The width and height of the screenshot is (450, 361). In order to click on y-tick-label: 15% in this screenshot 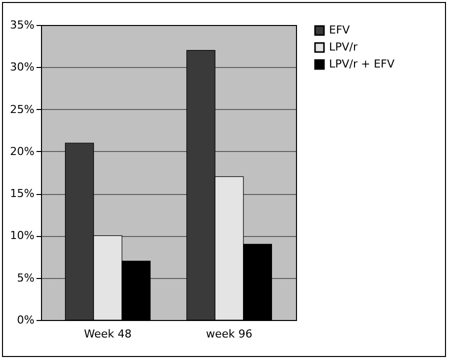, I will do `click(22, 193)`.